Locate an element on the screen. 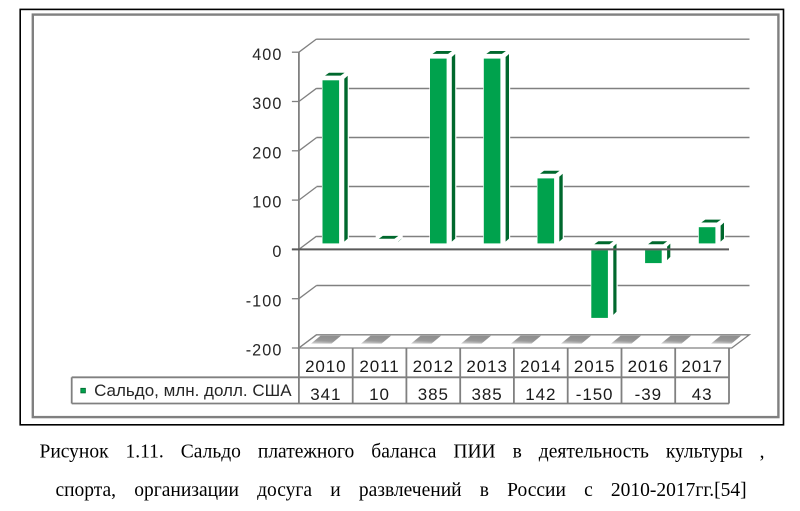 The height and width of the screenshot is (511, 800). svg-text: -100 is located at coordinates (264, 301).